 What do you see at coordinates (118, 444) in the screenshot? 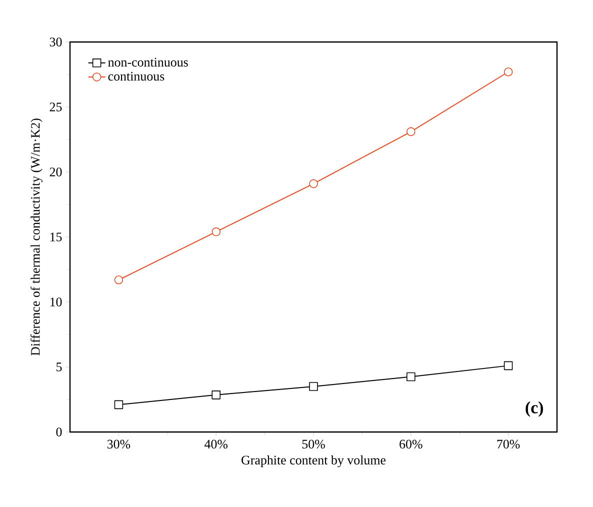
I see `x-tick-label: 30%` at bounding box center [118, 444].